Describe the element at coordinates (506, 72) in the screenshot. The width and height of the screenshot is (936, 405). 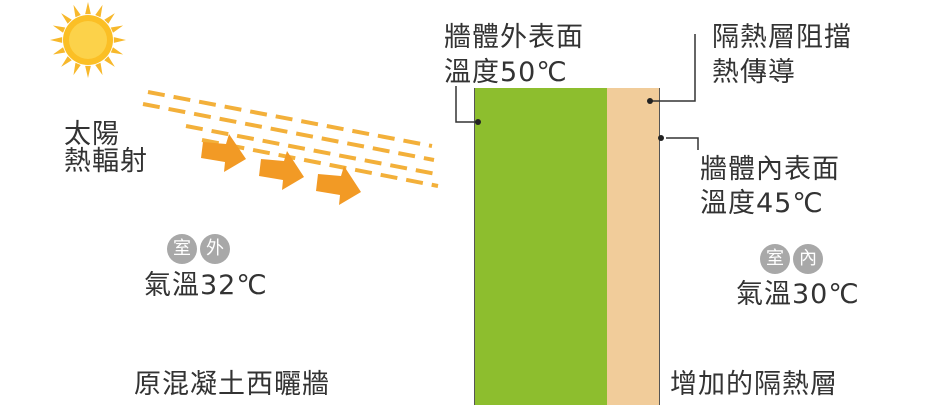
I see `outer-surface-label-2: 溫度50℃` at that location.